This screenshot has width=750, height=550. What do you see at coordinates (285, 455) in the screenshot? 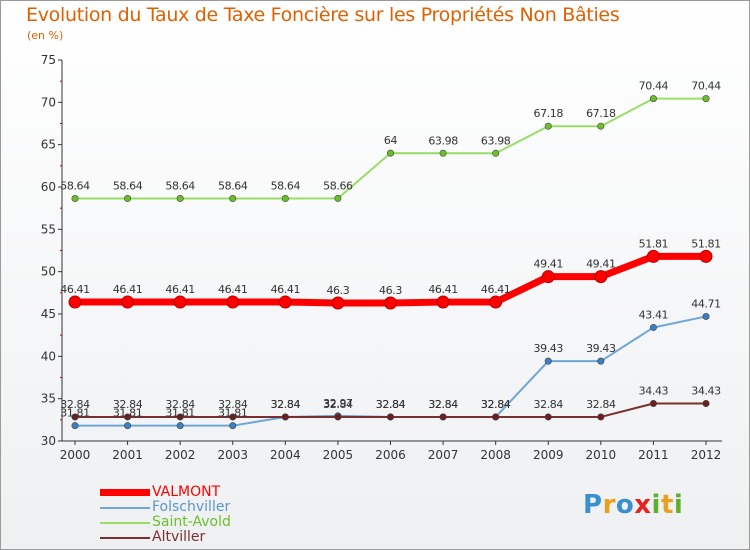
I see `x-tick-label: 2004` at bounding box center [285, 455].